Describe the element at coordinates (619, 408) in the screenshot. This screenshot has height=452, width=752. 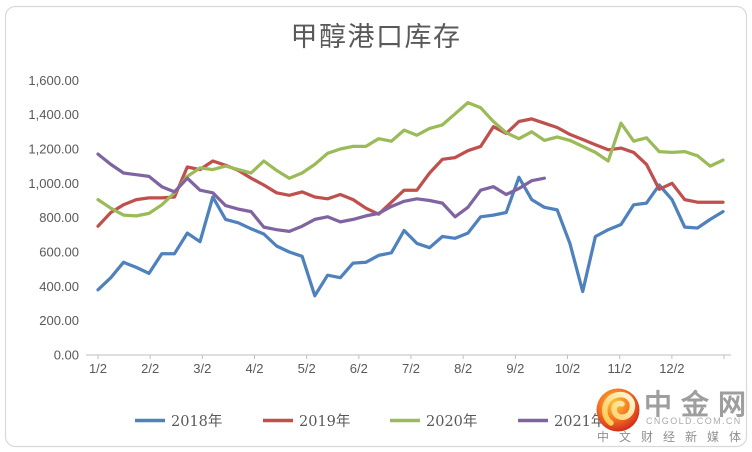
I see `cngold-swirl-icon` at that location.